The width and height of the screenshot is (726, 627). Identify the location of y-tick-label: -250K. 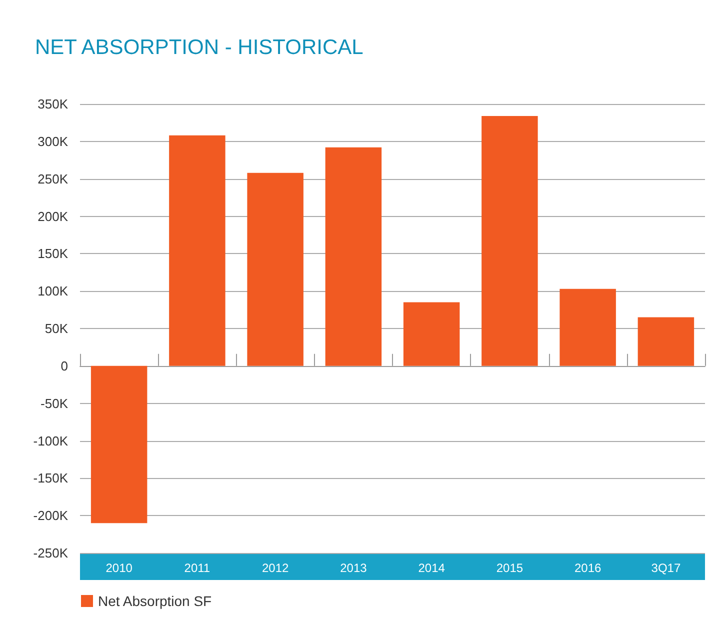
(50, 553).